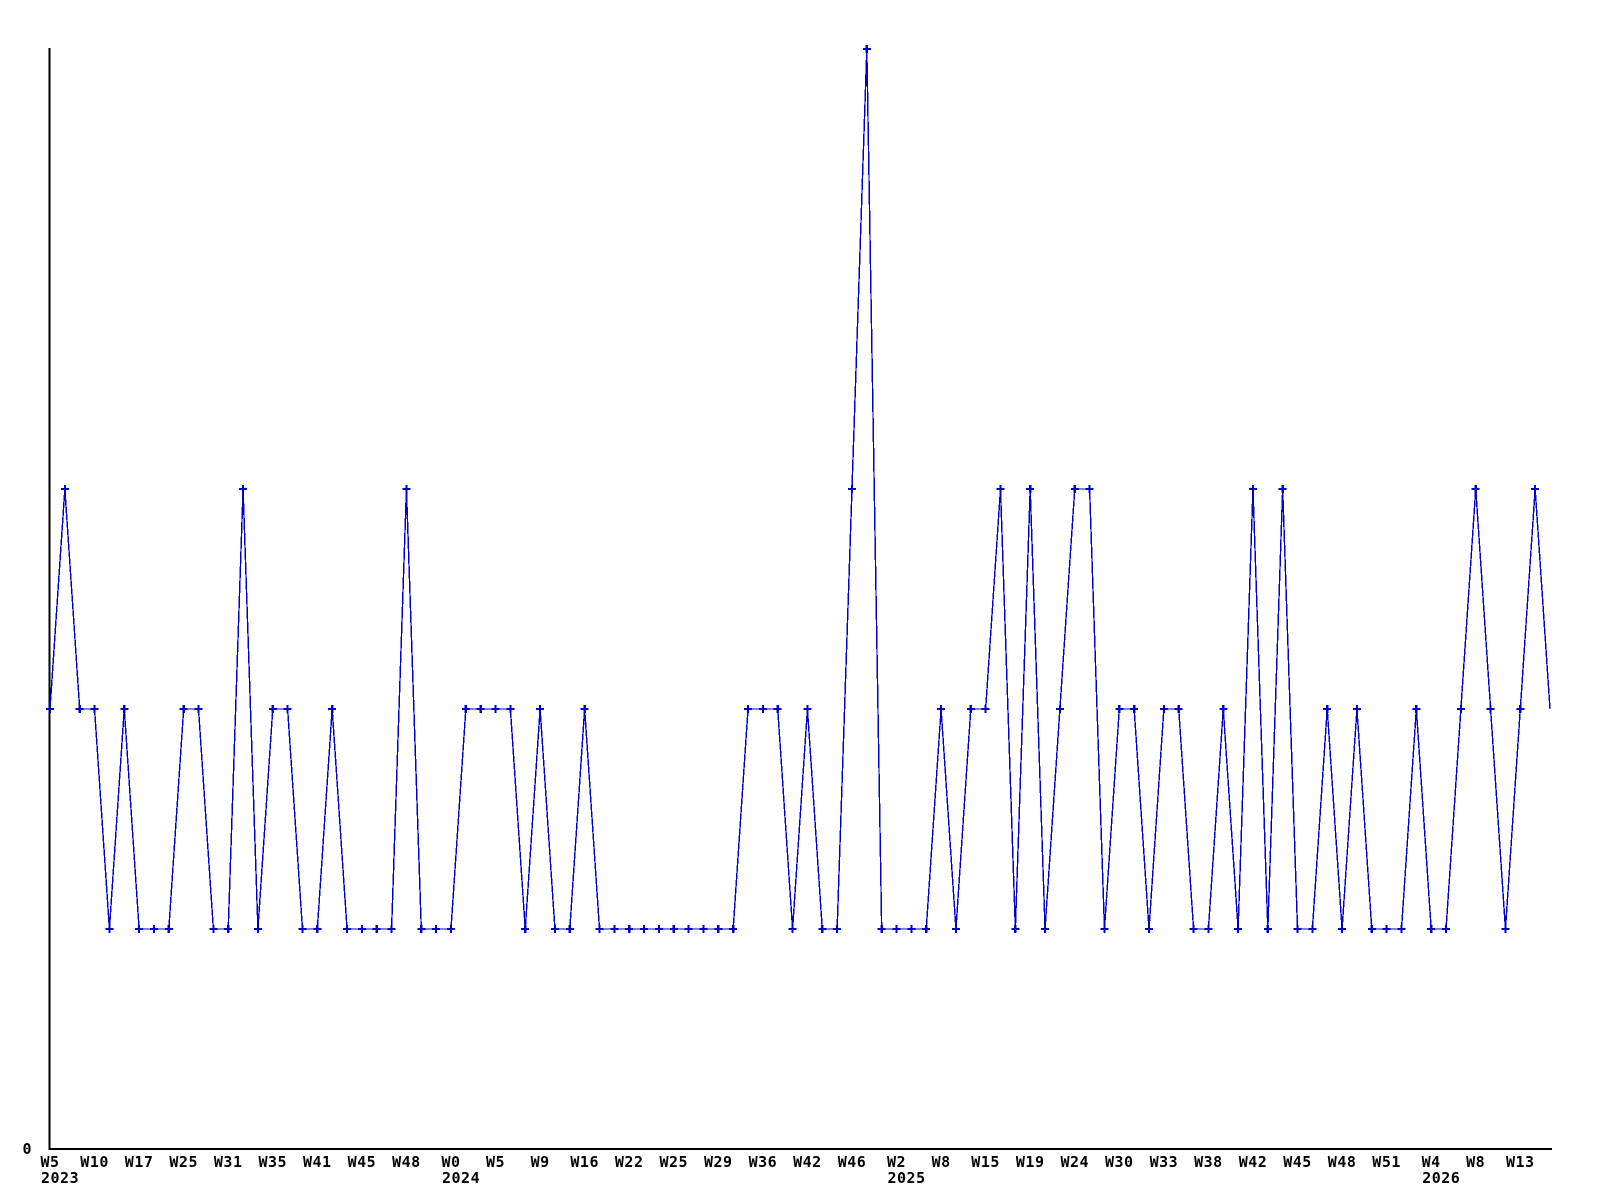 The height and width of the screenshot is (1200, 1600). What do you see at coordinates (450, 1162) in the screenshot?
I see `x-tick-week-label: W0` at bounding box center [450, 1162].